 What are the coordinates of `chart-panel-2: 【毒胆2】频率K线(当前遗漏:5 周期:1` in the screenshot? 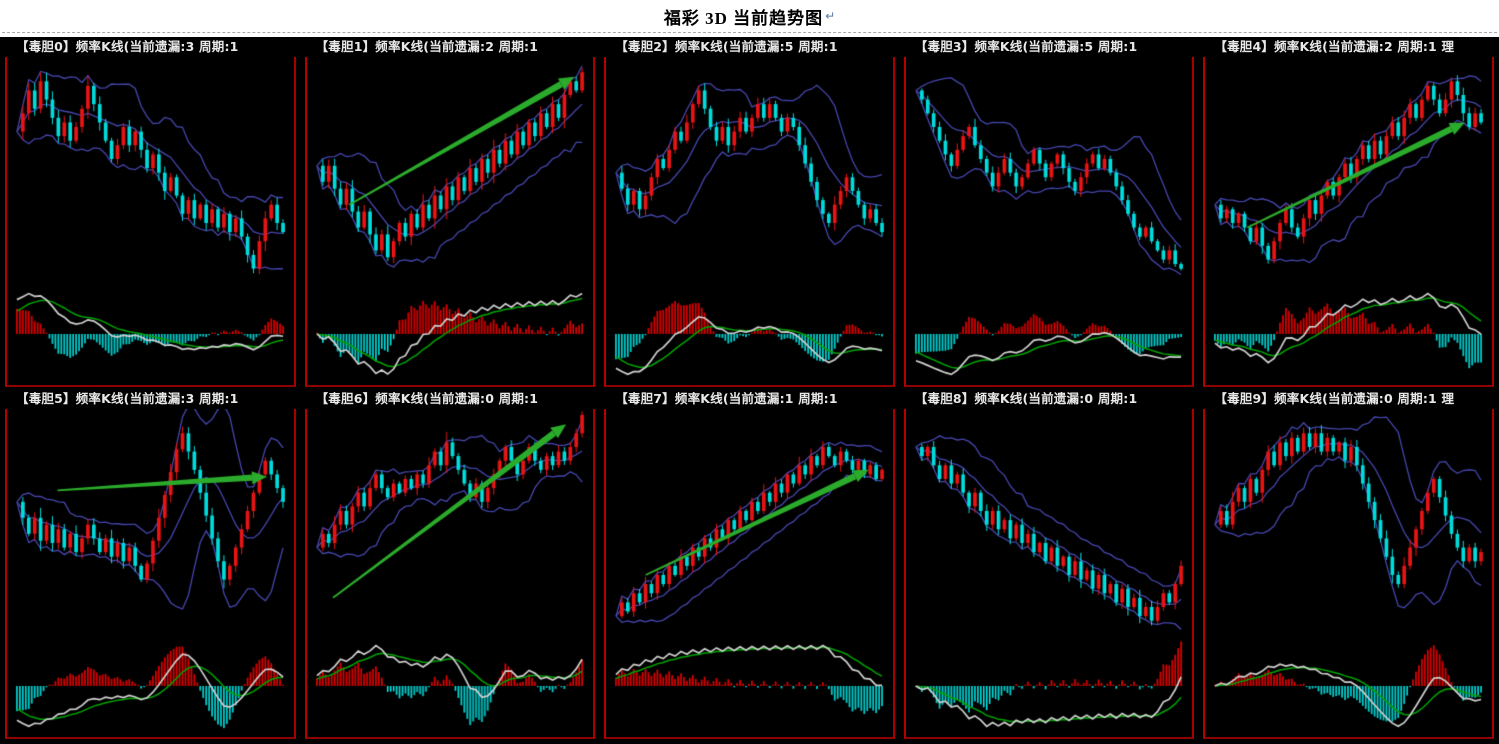 It's located at (749, 213).